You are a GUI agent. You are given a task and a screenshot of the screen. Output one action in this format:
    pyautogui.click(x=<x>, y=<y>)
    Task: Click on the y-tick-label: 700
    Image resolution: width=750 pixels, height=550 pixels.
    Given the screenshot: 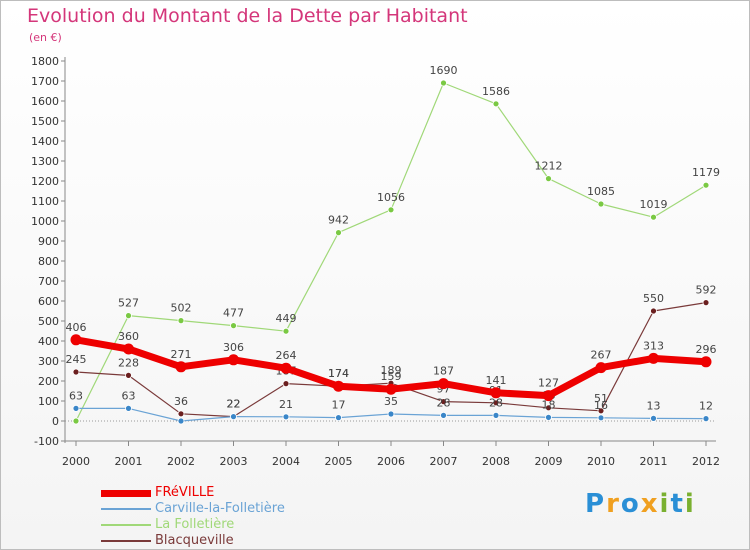 What is the action you would take?
    pyautogui.click(x=48, y=281)
    